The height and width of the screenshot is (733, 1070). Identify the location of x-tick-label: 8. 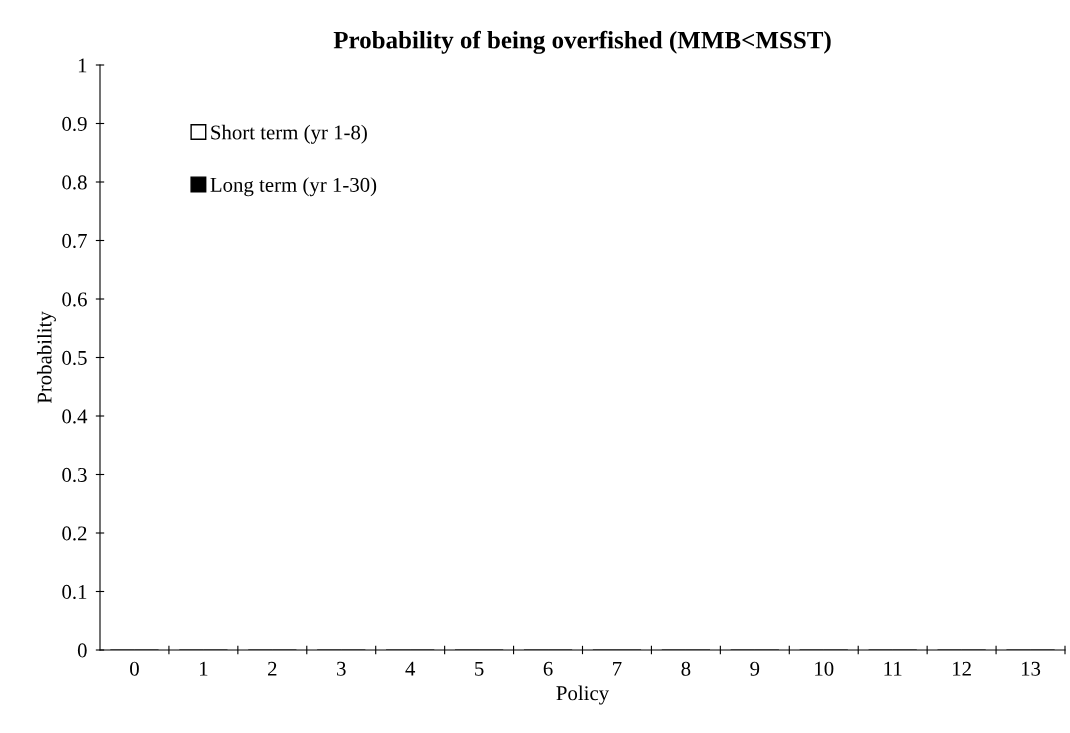
(686, 668).